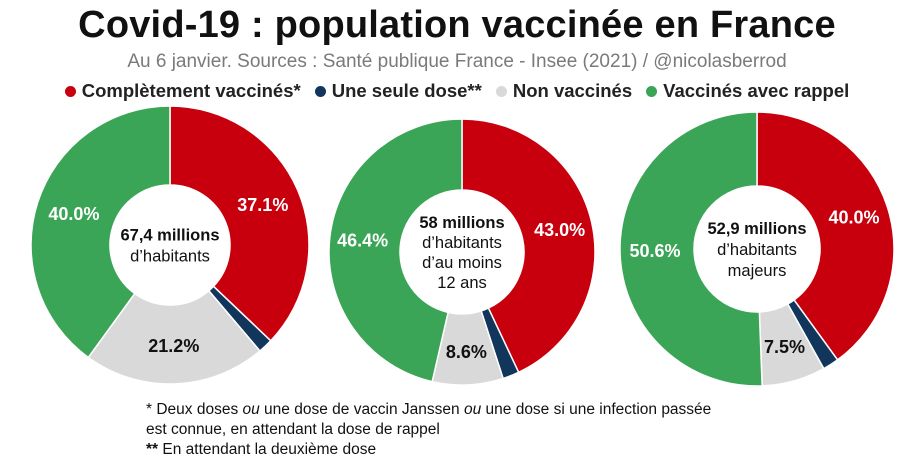 Image resolution: width=914 pixels, height=466 pixels. I want to click on legend-label: Non vaccinés, so click(572, 90).